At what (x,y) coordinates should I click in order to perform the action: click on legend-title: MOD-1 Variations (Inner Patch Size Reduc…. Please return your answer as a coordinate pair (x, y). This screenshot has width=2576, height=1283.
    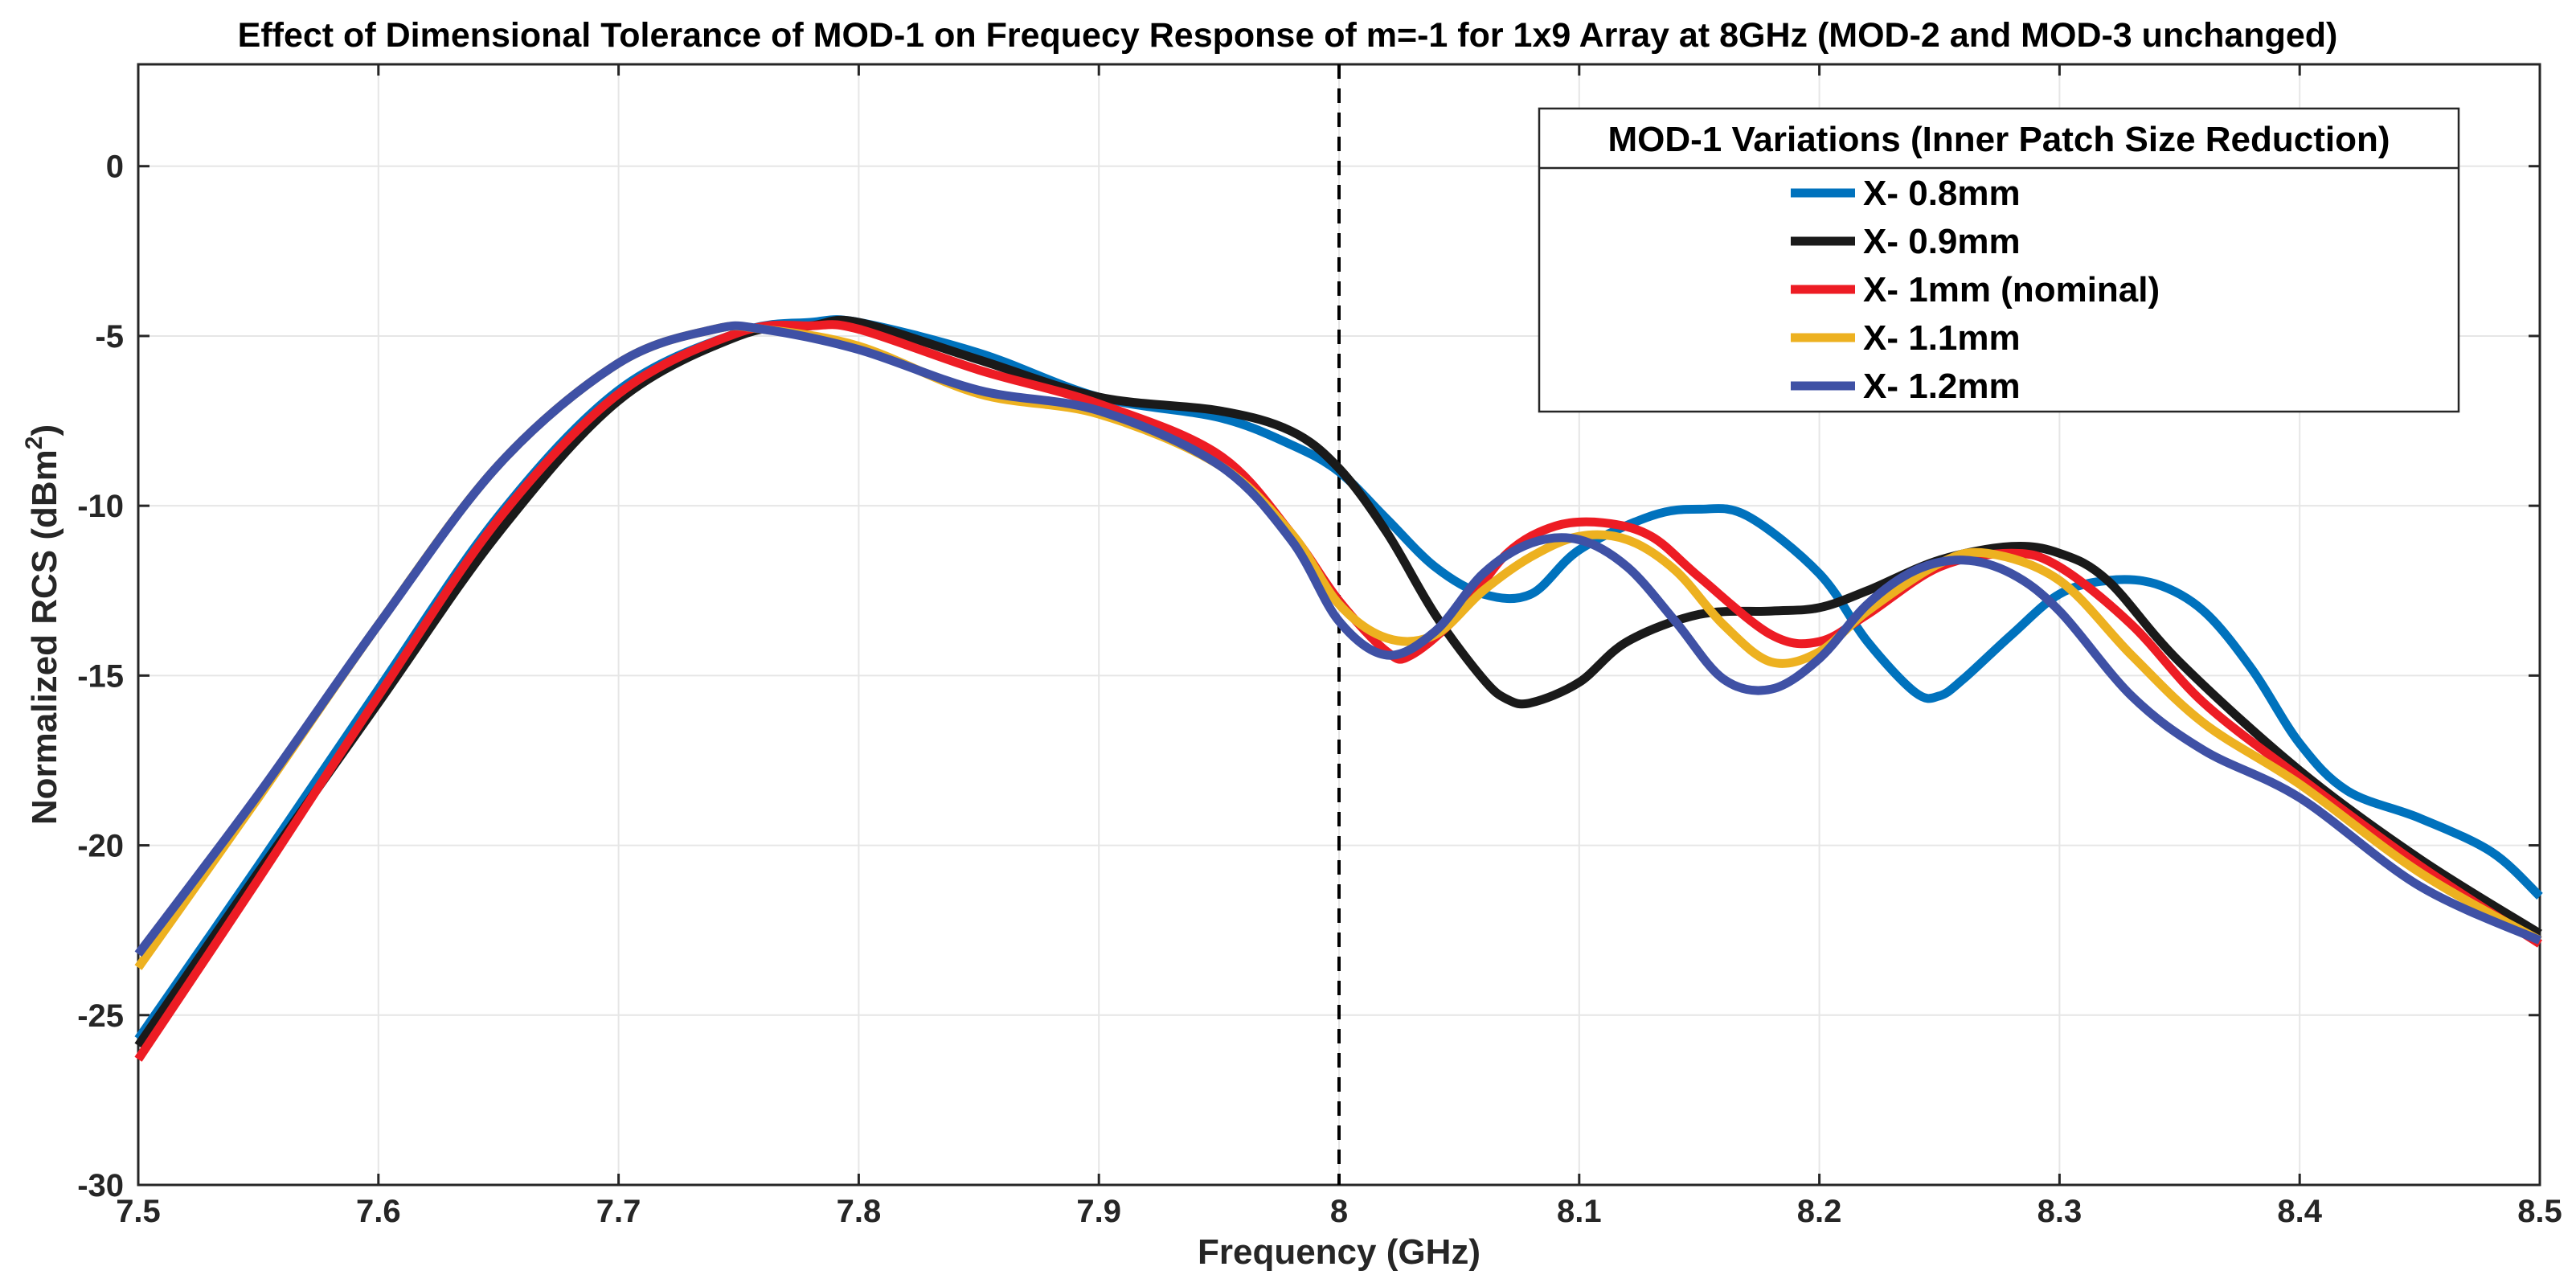
    Looking at the image, I should click on (1998, 139).